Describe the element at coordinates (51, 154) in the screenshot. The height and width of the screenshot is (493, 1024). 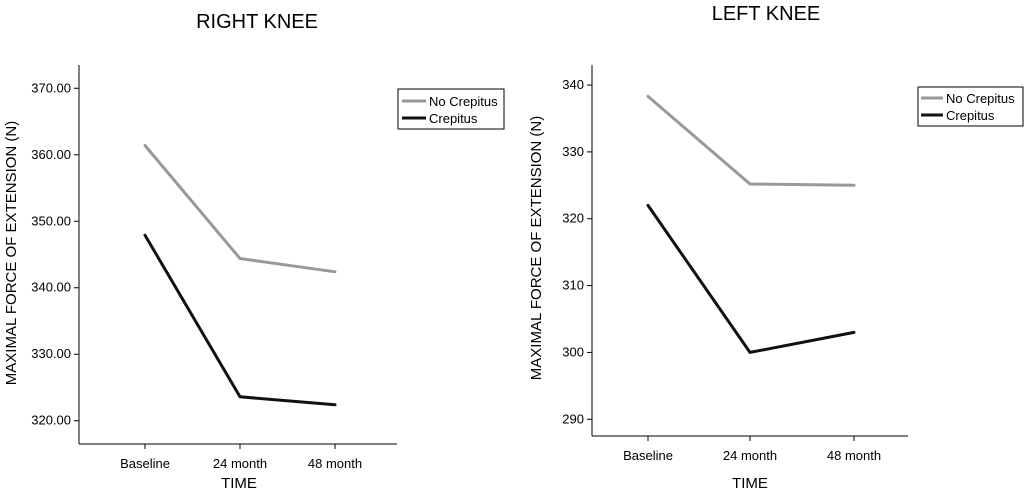
I see `y-tick-label: 360.00` at that location.